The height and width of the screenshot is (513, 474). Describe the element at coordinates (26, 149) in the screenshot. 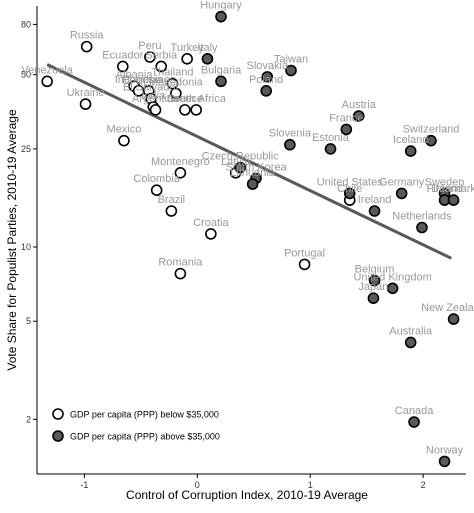

I see `y-tick-label: 25` at that location.